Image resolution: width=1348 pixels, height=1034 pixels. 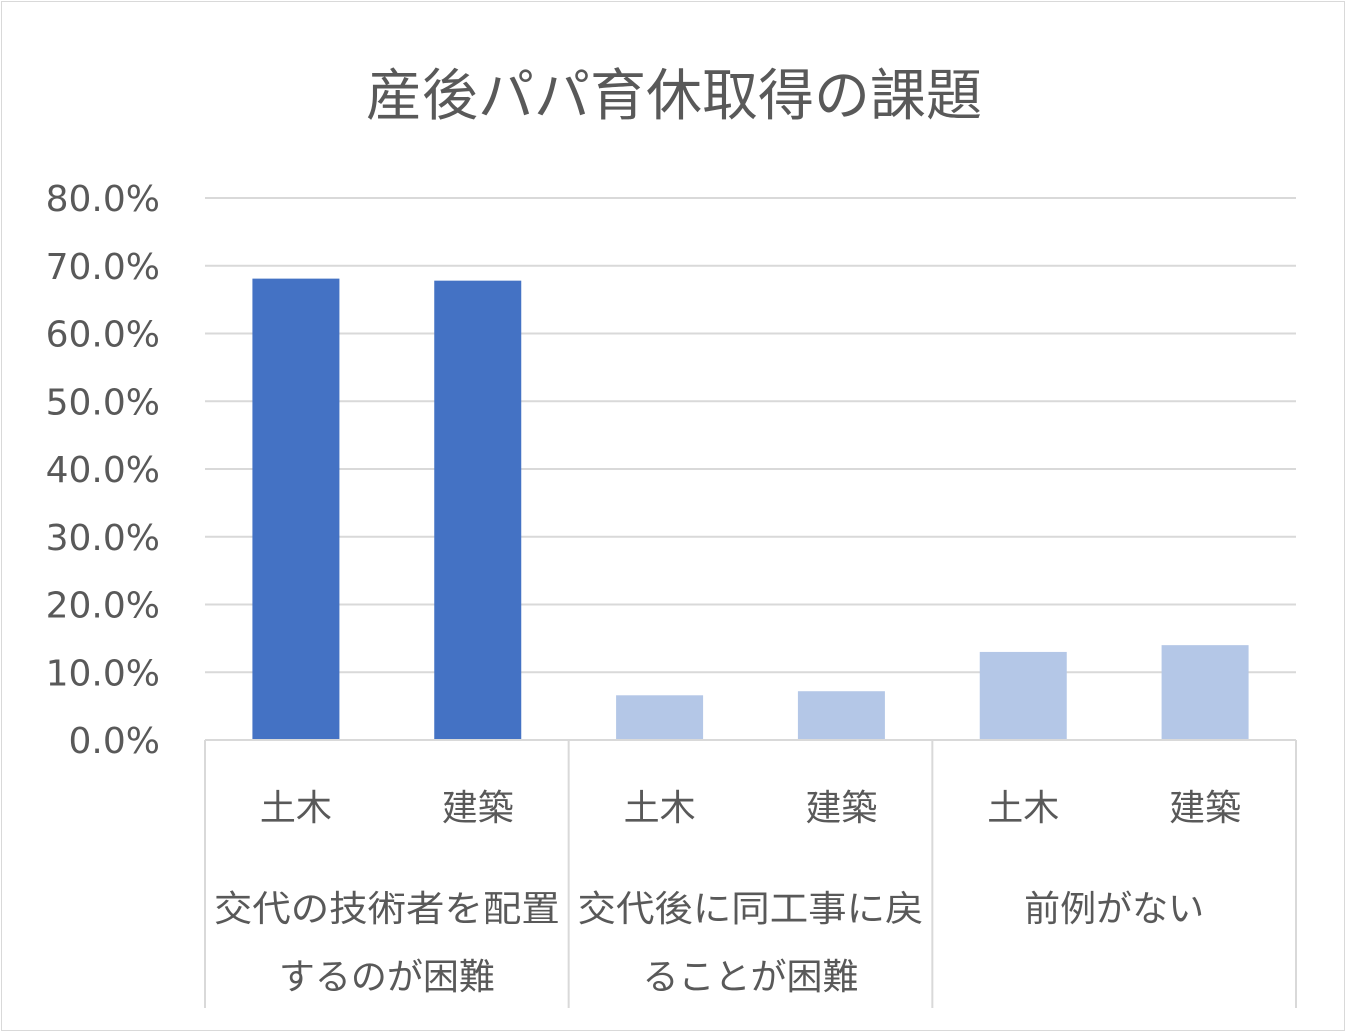 What do you see at coordinates (103, 538) in the screenshot?
I see `y-tick-label: 30.0%` at bounding box center [103, 538].